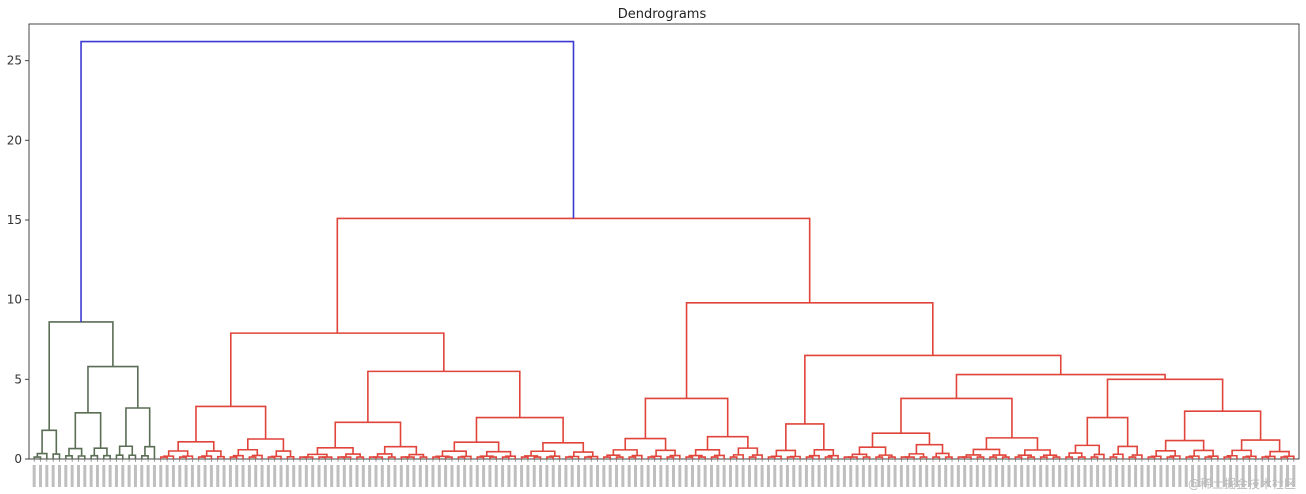 This screenshot has height=494, width=1306. Describe the element at coordinates (1242, 483) in the screenshot. I see `watermark-text: @稀土掘金技术社区` at that location.